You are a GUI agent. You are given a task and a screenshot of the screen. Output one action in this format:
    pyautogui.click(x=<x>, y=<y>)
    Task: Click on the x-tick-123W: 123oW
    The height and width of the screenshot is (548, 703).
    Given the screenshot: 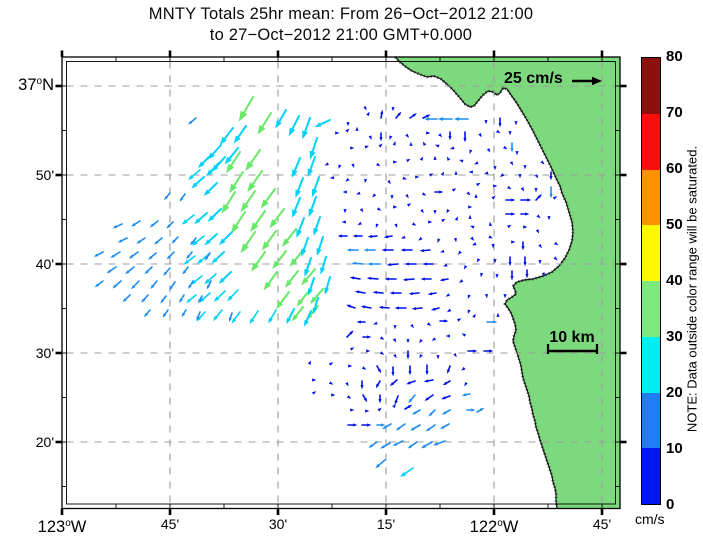 What is the action you would take?
    pyautogui.click(x=62, y=527)
    